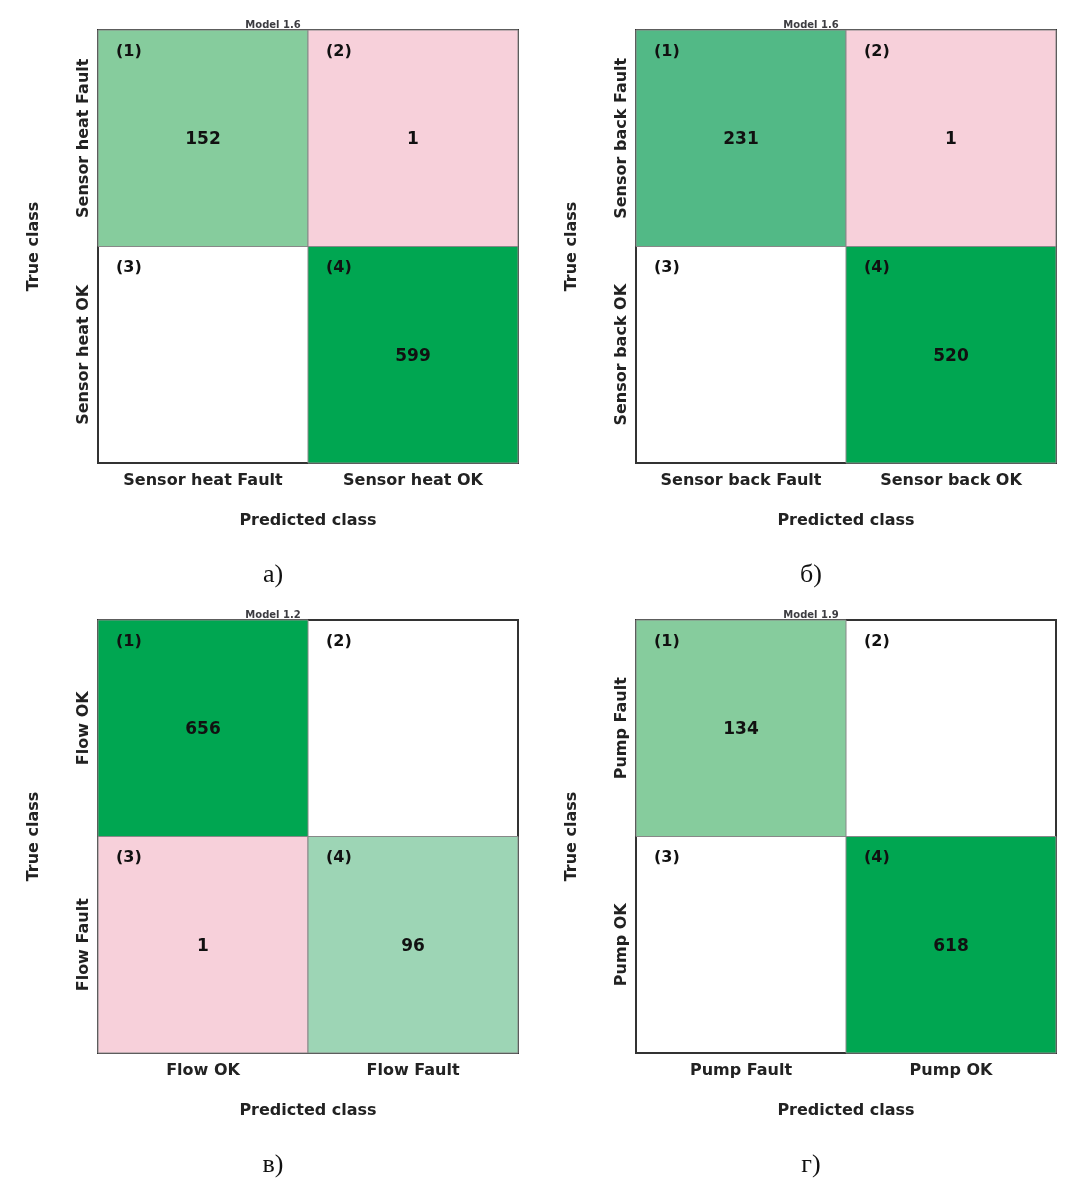 The width and height of the screenshot is (1085, 1204). I want to click on x-tick-label: Sensor heat Fault, so click(203, 479).